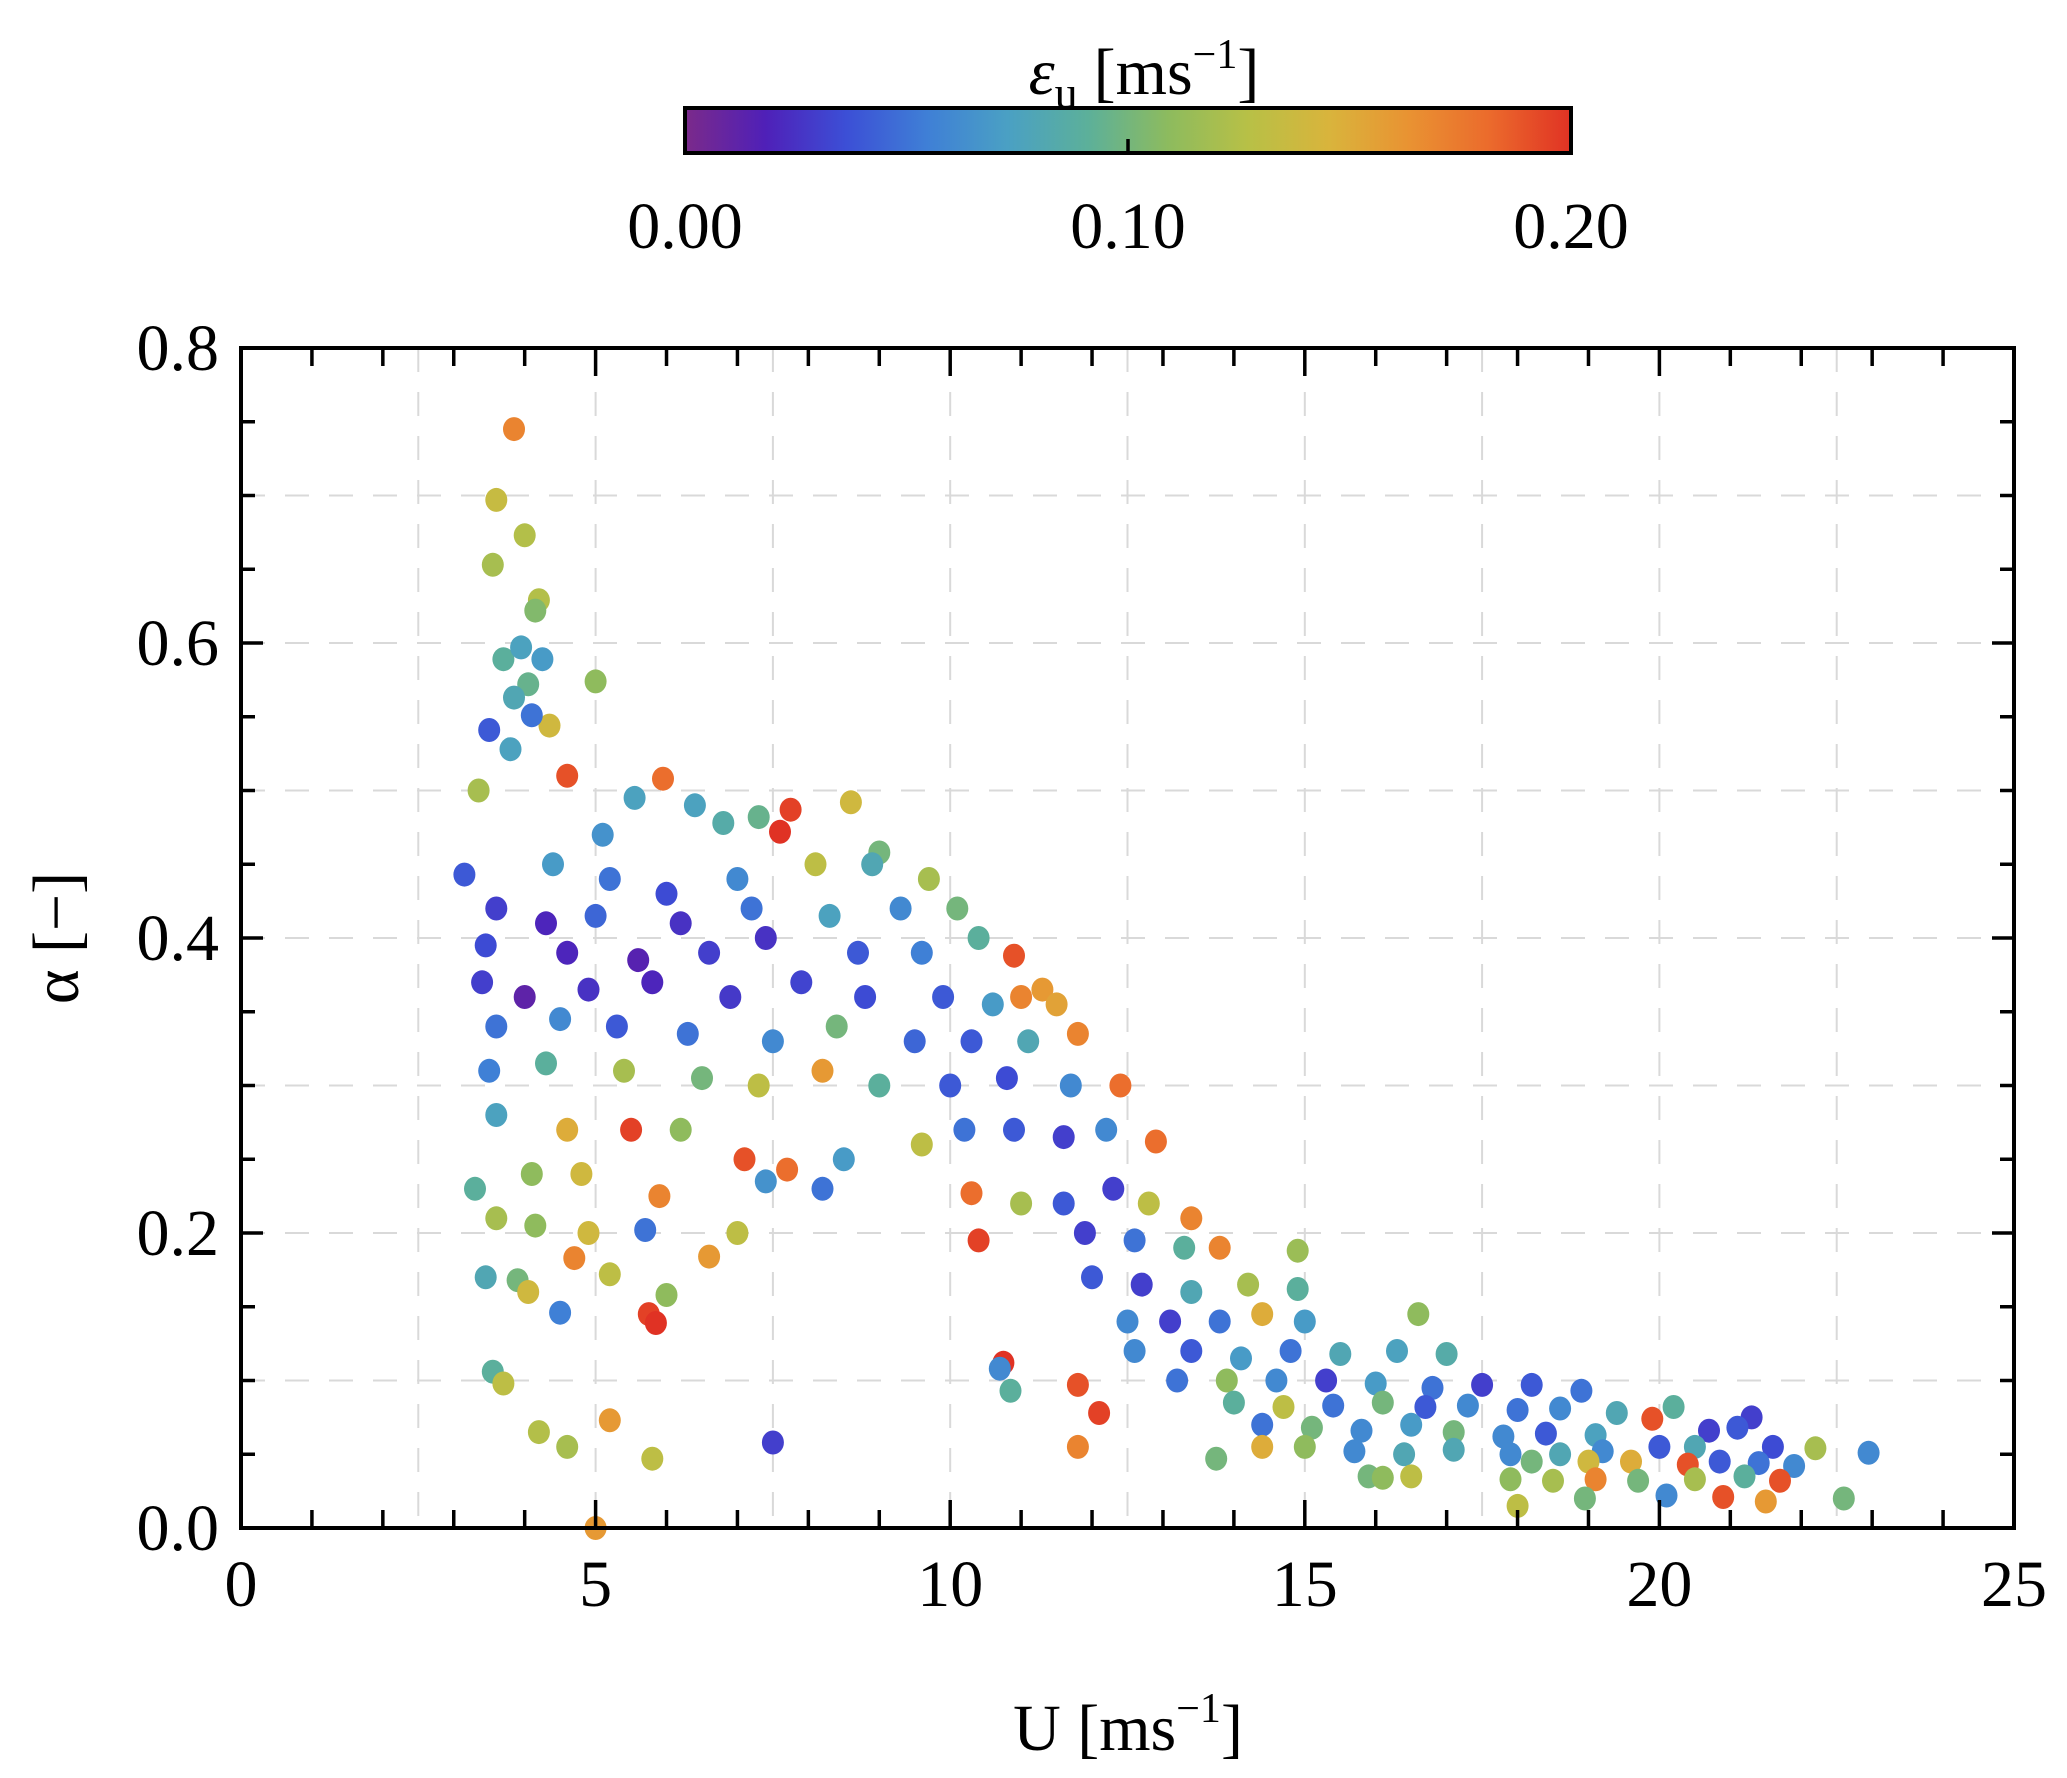 Image resolution: width=2067 pixels, height=1778 pixels. What do you see at coordinates (1042, 72) in the screenshot?
I see `colorbar-label-symbol: ε` at bounding box center [1042, 72].